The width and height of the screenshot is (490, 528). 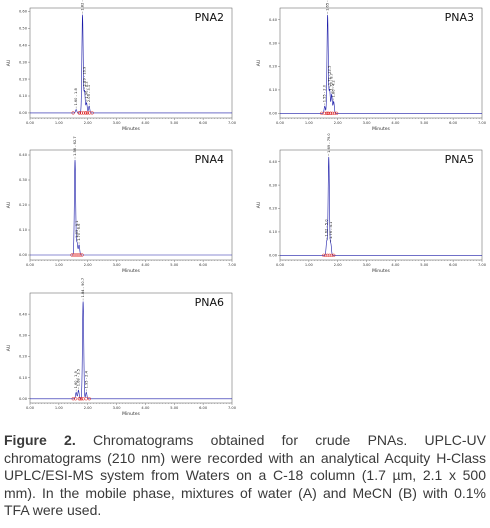 What do you see at coordinates (75, 146) in the screenshot?
I see `peak-label: 1.56 - 62.7` at bounding box center [75, 146].